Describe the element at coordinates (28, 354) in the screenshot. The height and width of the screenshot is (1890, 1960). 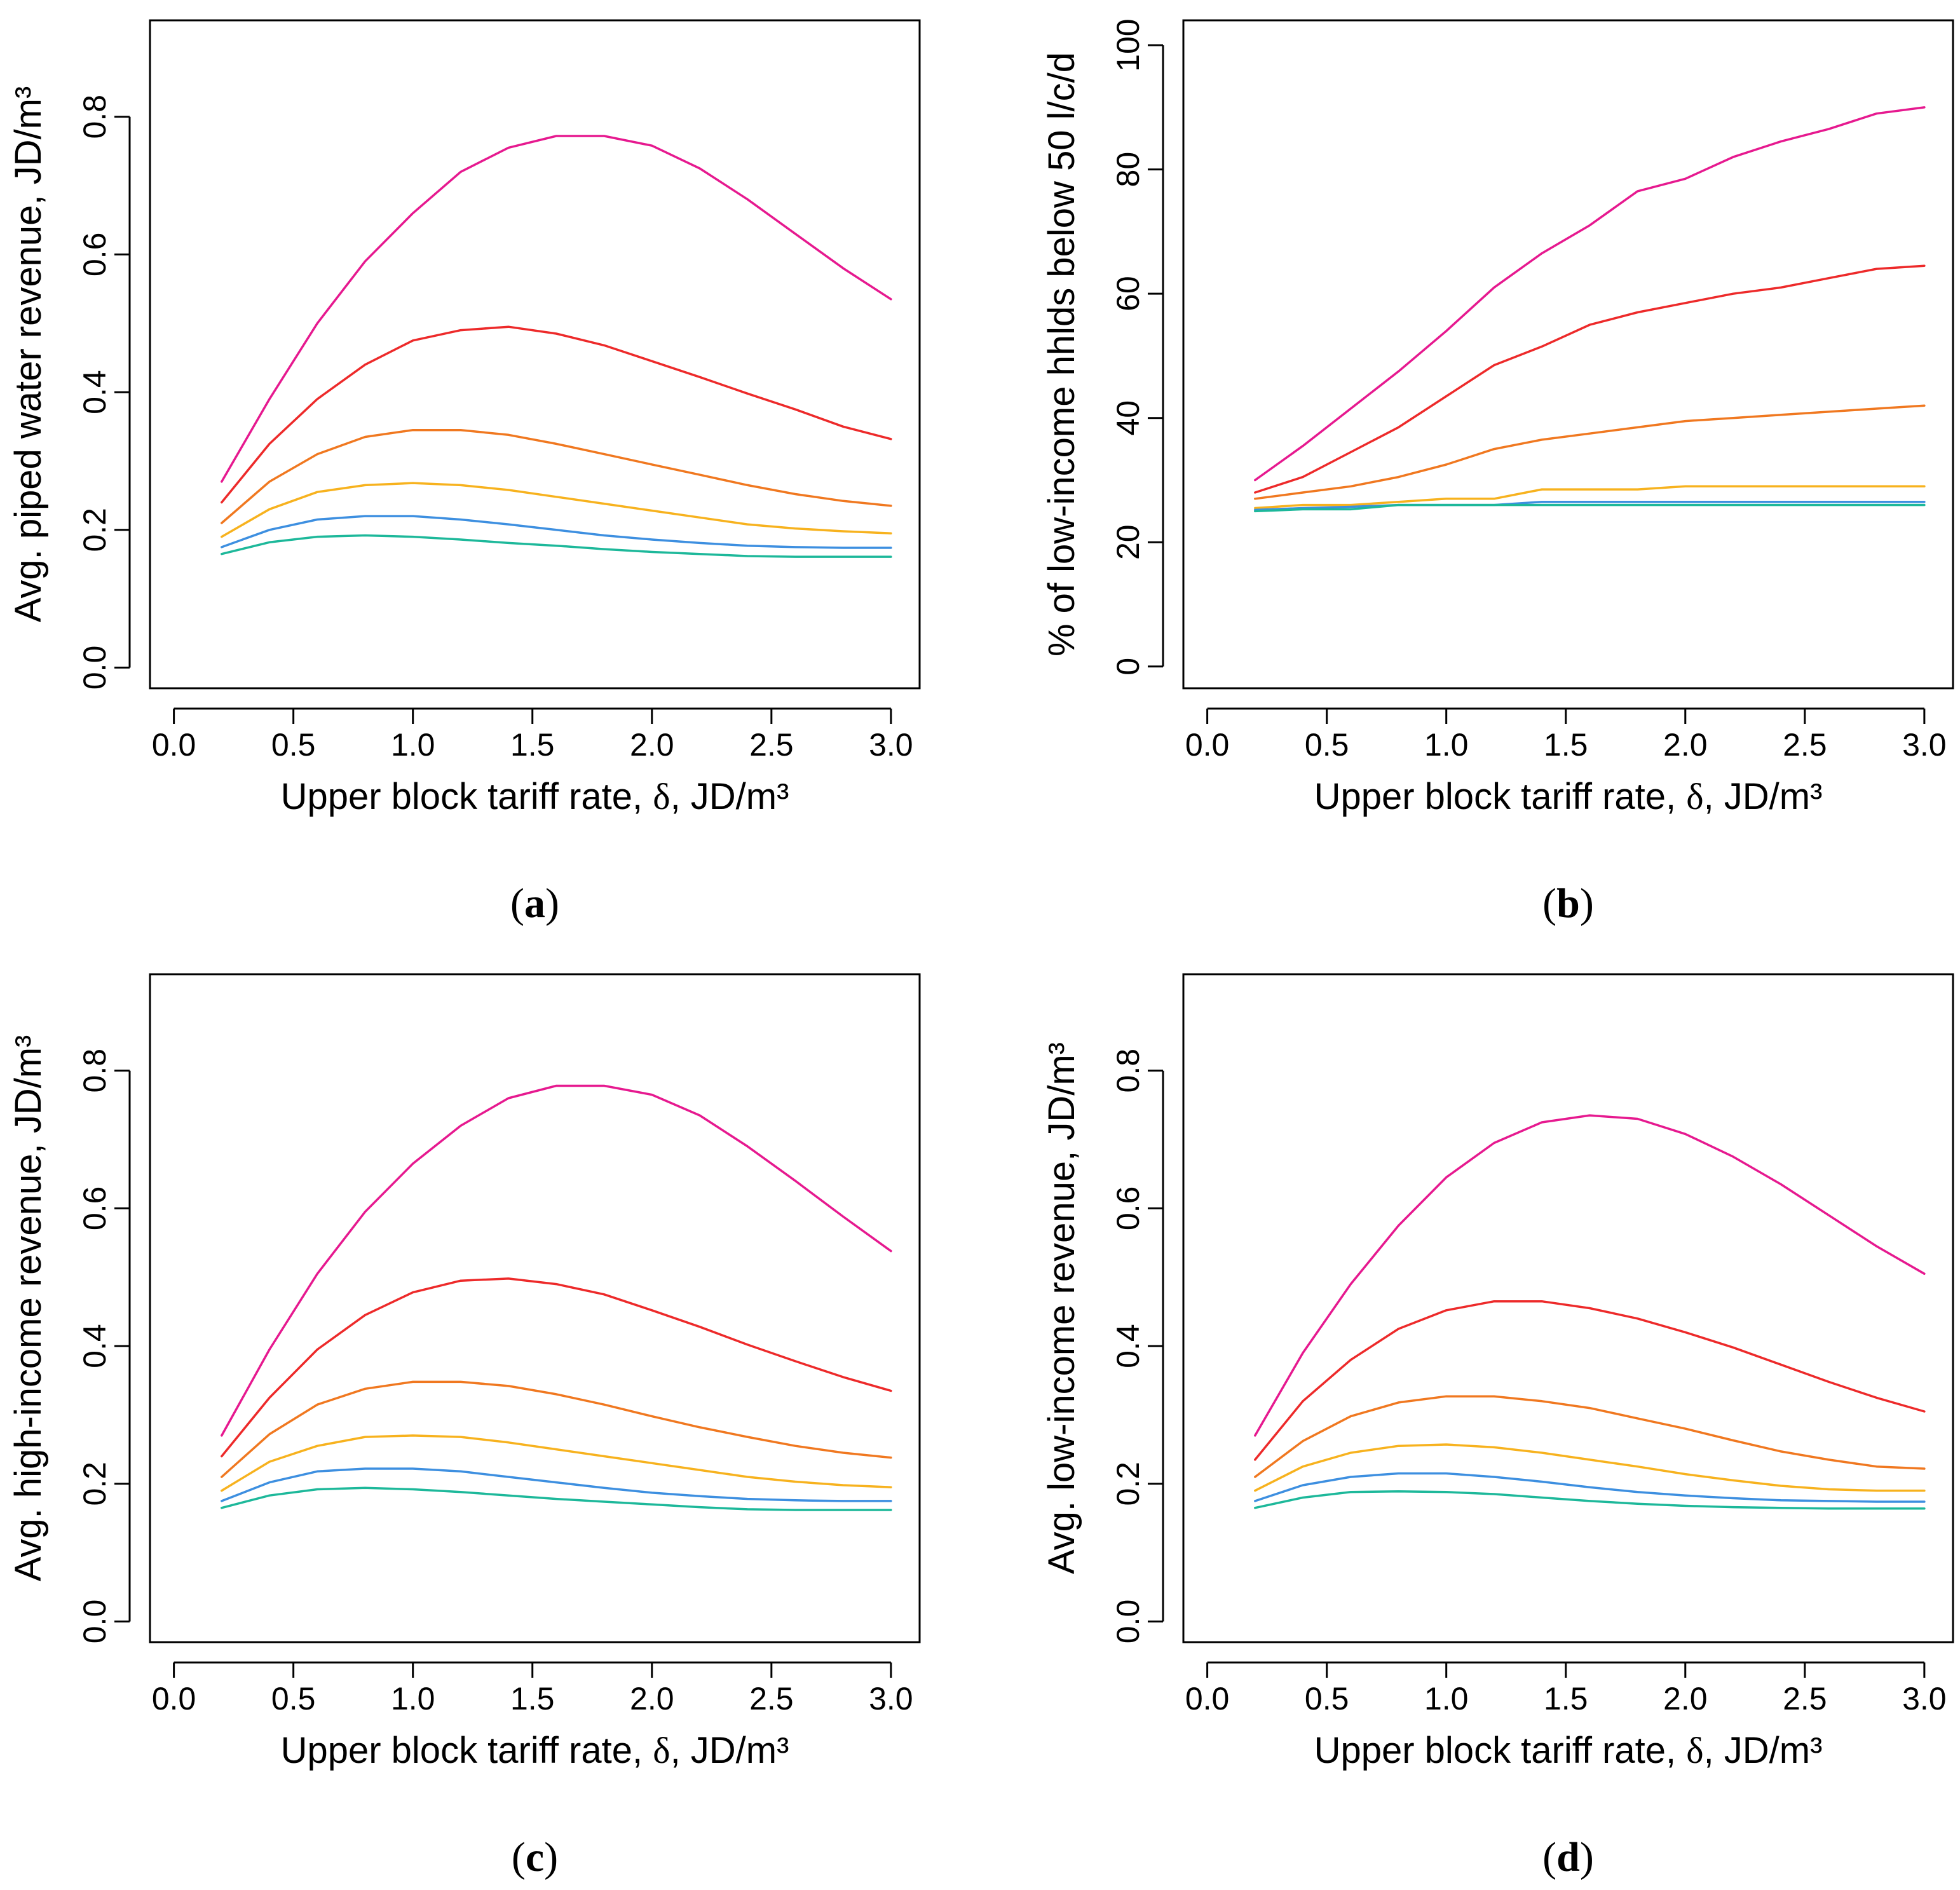
I see `y-axis-label: Avg. piped water revenue, JD/m³` at that location.